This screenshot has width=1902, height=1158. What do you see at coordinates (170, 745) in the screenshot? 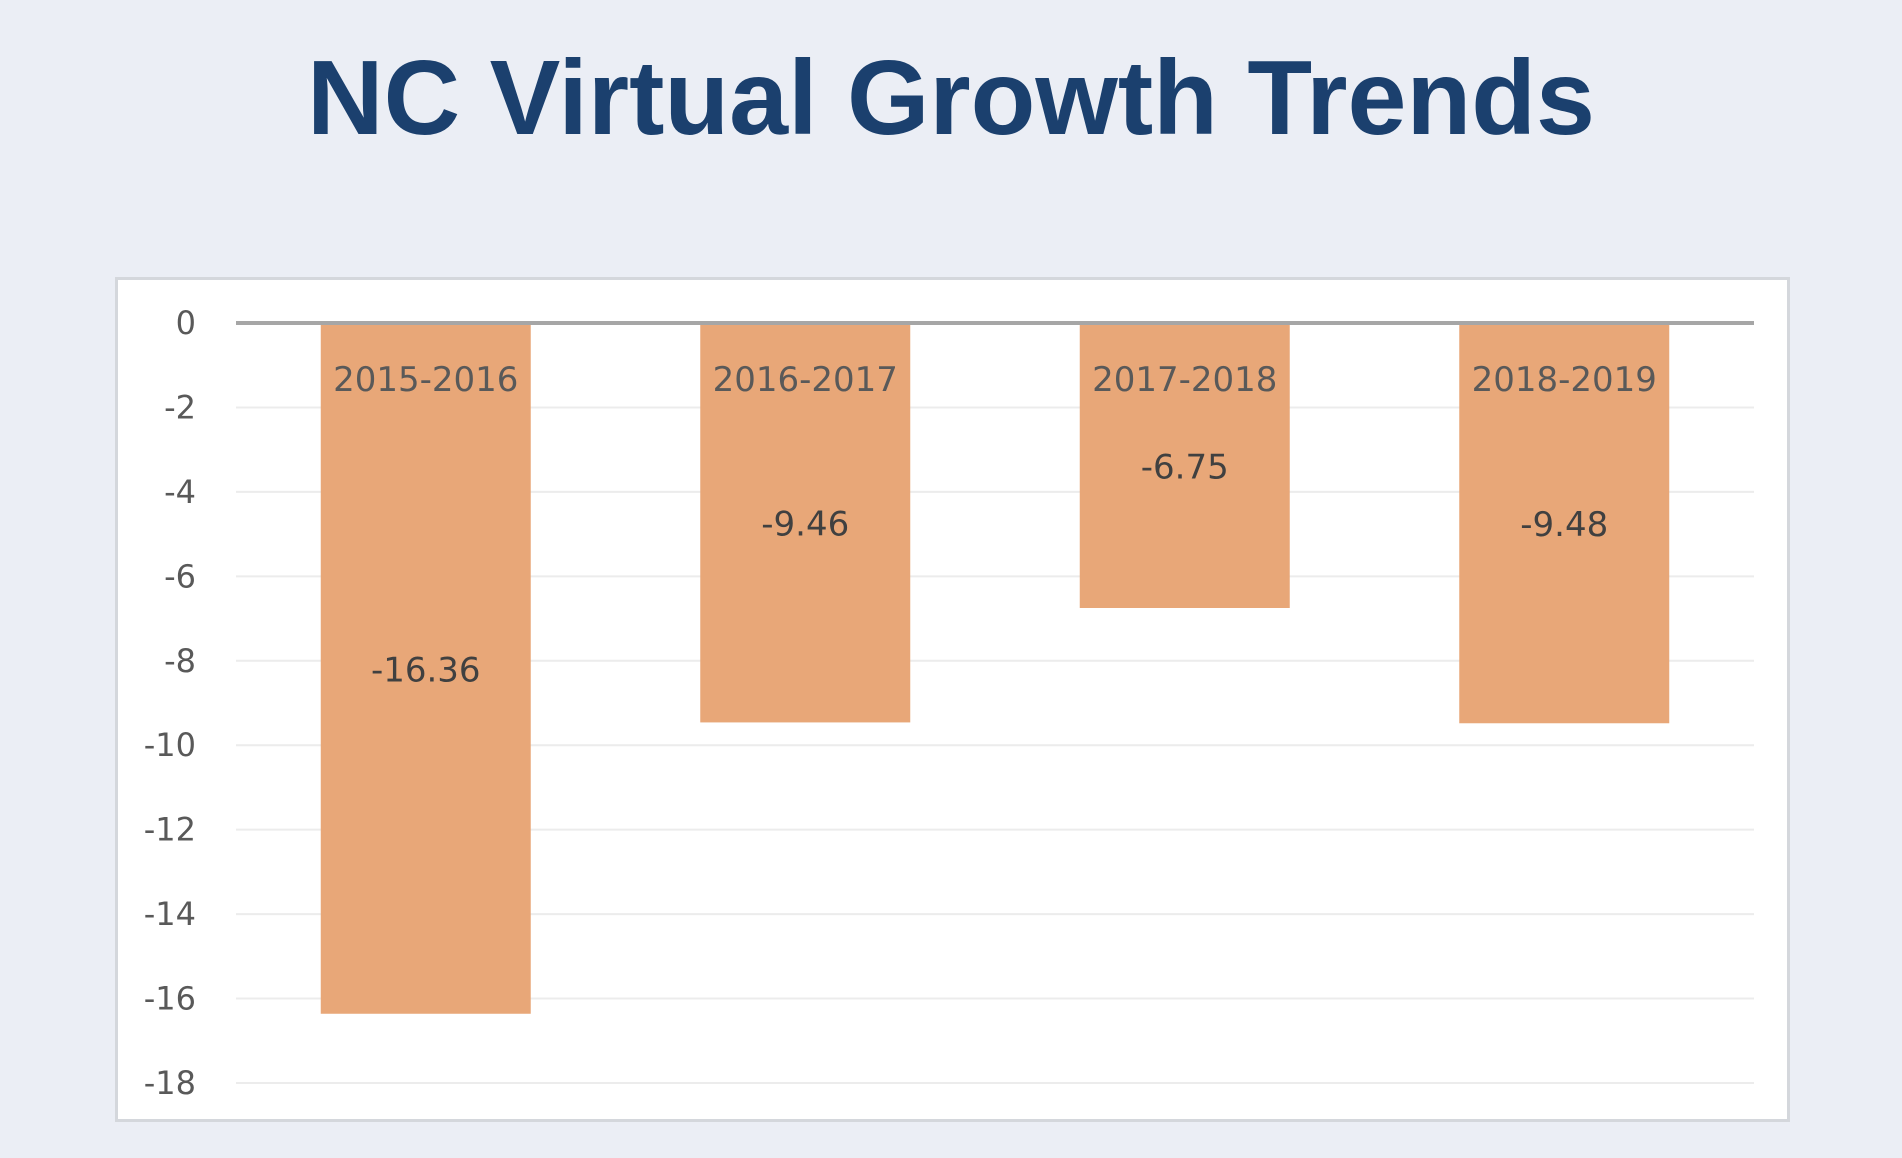
I see `y-tick-label: -10` at bounding box center [170, 745].